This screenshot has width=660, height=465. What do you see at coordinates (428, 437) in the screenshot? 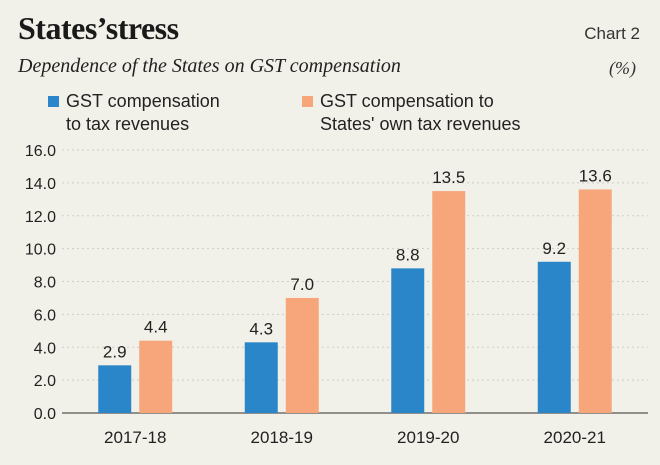
I see `x-category-label: 2019-20` at bounding box center [428, 437].